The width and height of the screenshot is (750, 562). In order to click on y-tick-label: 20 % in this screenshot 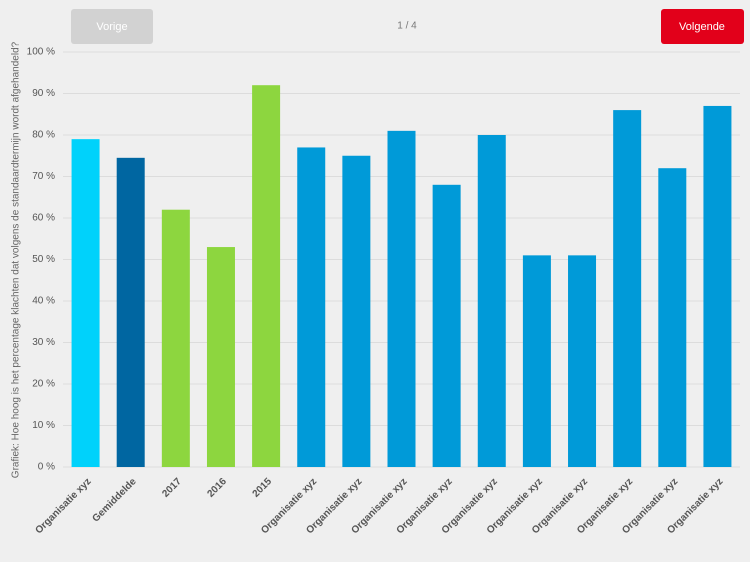, I will do `click(43, 384)`.